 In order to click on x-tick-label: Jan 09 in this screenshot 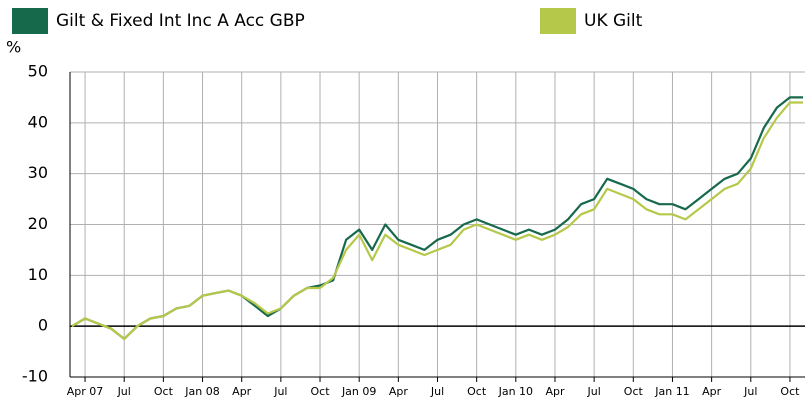, I will do `click(358, 391)`.